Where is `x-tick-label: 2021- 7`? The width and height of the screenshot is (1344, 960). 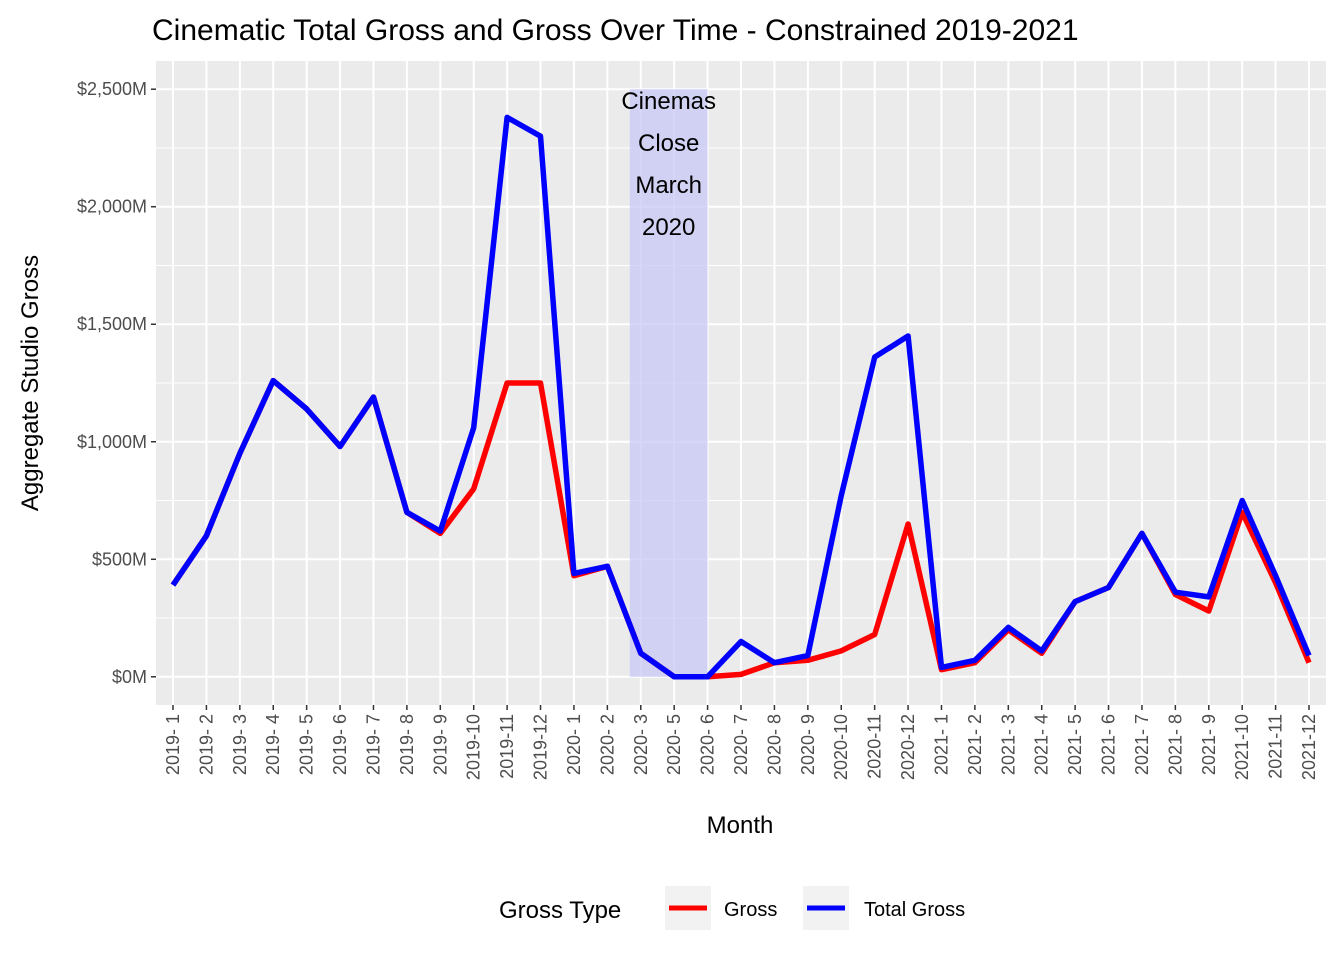 x-tick-label: 2021- 7 is located at coordinates (1142, 744).